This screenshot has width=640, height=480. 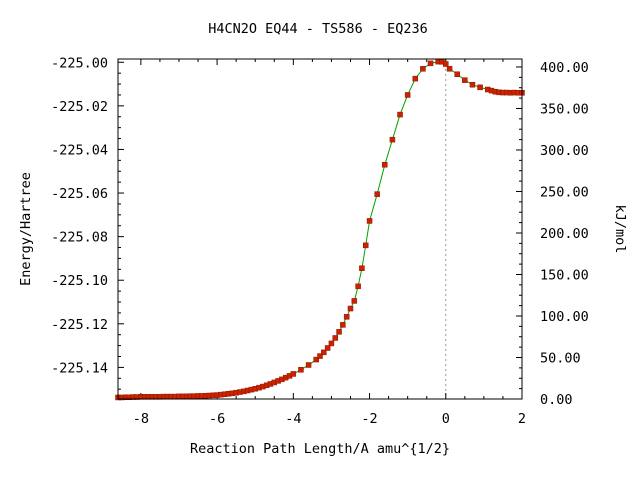 What do you see at coordinates (369, 419) in the screenshot?
I see `x-tick-label: -2` at bounding box center [369, 419].